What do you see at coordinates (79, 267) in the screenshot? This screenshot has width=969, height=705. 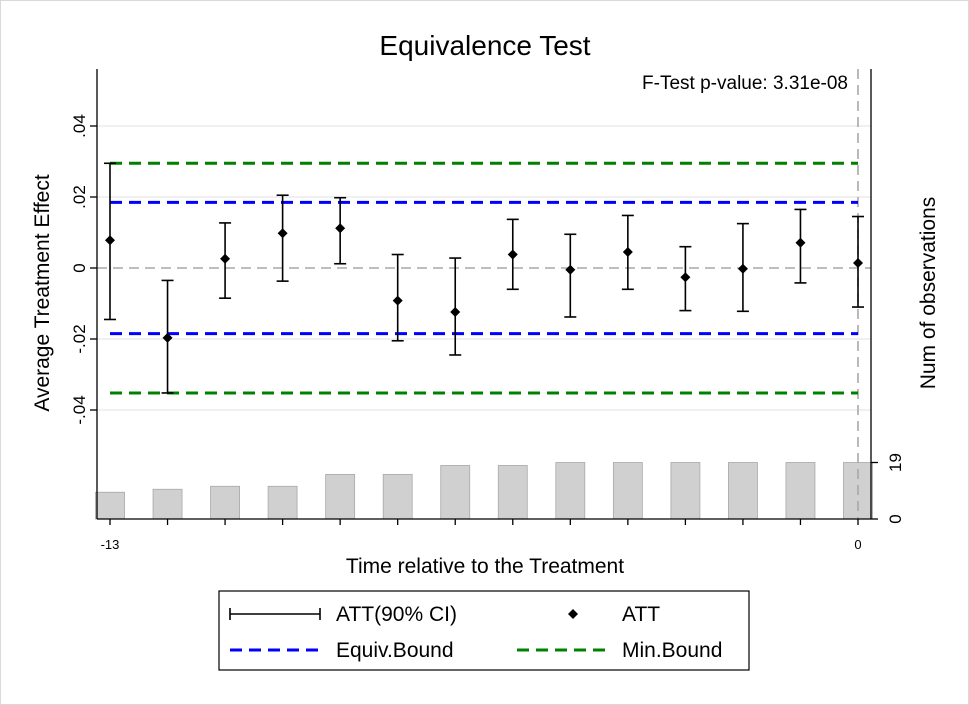 I see `y-tick-label: 0` at bounding box center [79, 267].